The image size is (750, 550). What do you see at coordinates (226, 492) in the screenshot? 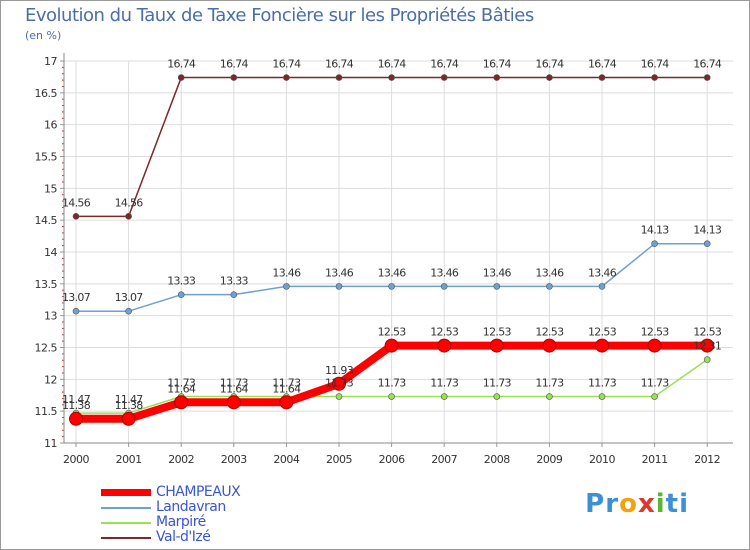
I see `legend-item-champeaux: CHAMPEAUX` at bounding box center [226, 492].